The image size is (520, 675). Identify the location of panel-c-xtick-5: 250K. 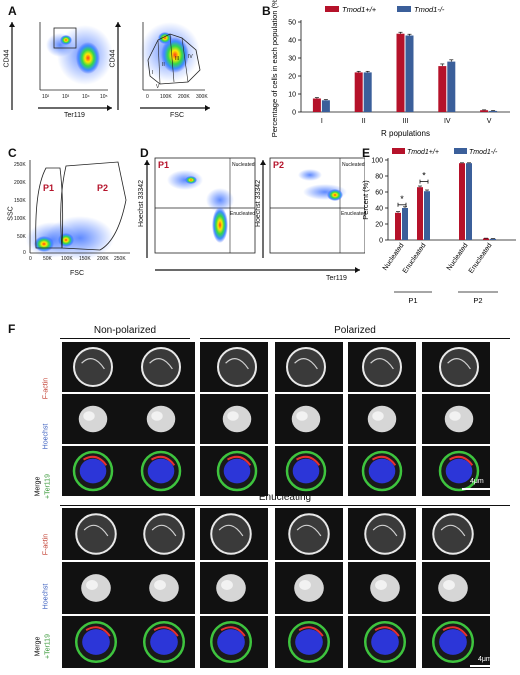
(120, 259).